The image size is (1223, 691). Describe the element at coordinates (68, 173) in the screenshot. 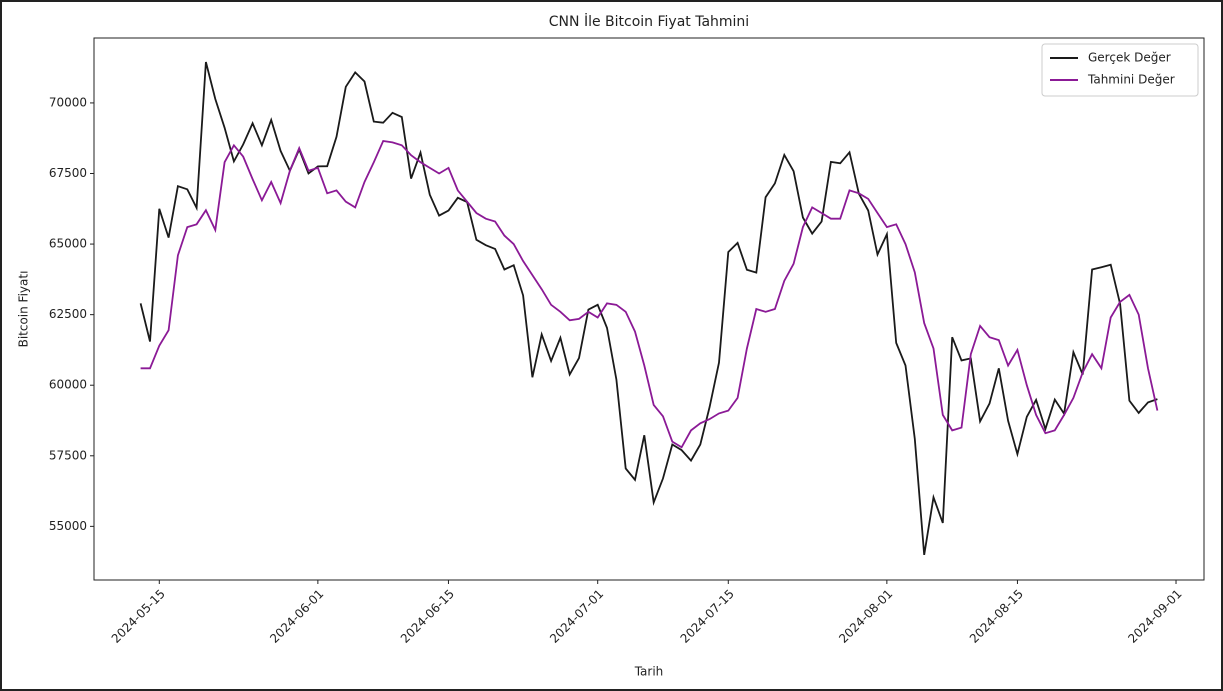

I see `y-tick-label: 67500` at that location.